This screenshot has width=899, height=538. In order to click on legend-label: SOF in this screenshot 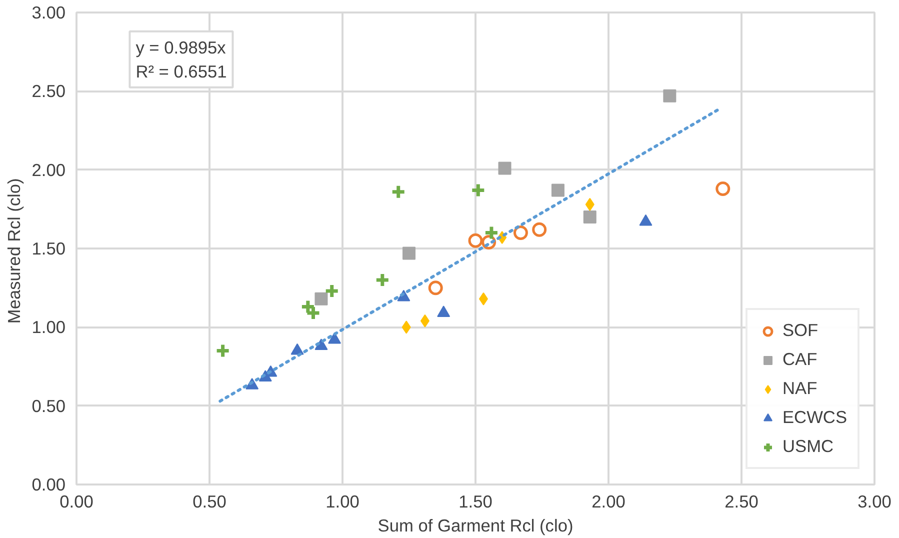, I will do `click(800, 330)`.